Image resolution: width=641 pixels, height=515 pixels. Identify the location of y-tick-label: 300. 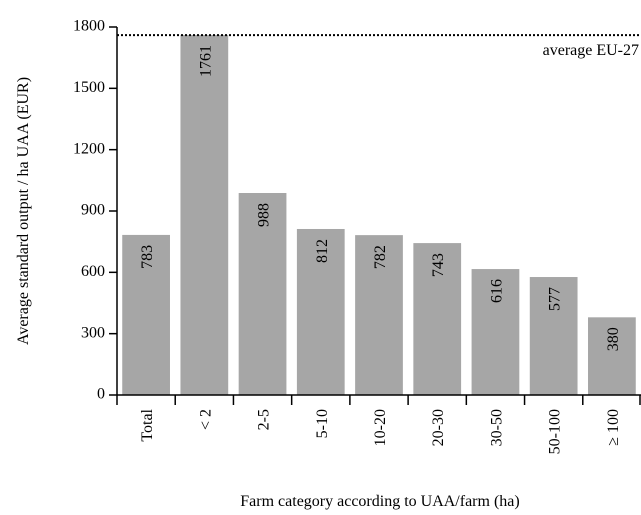
(93, 332).